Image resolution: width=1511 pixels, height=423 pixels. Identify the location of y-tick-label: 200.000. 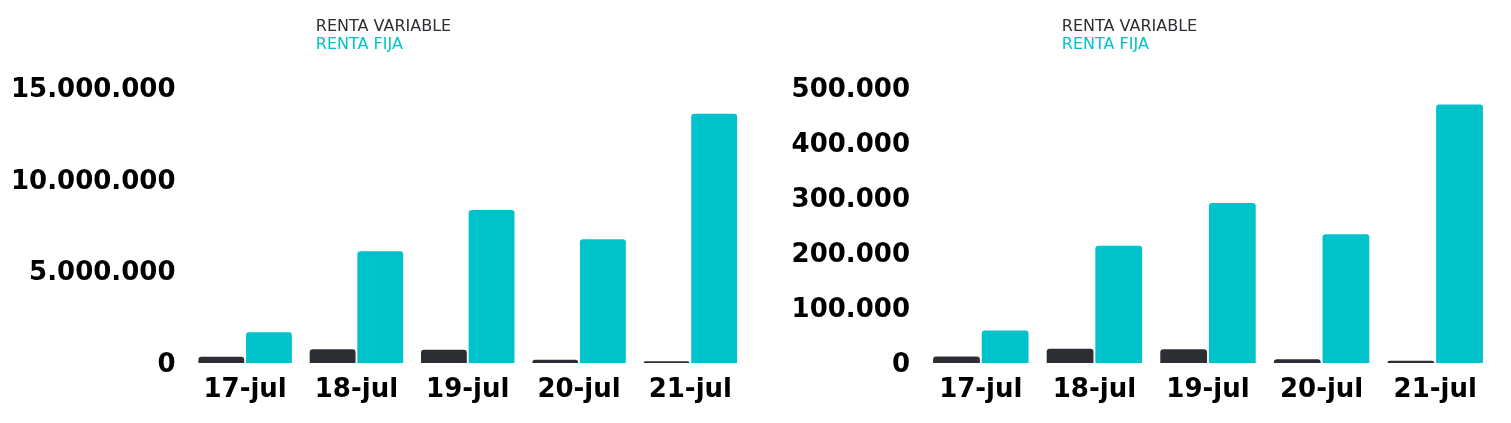
(850, 253).